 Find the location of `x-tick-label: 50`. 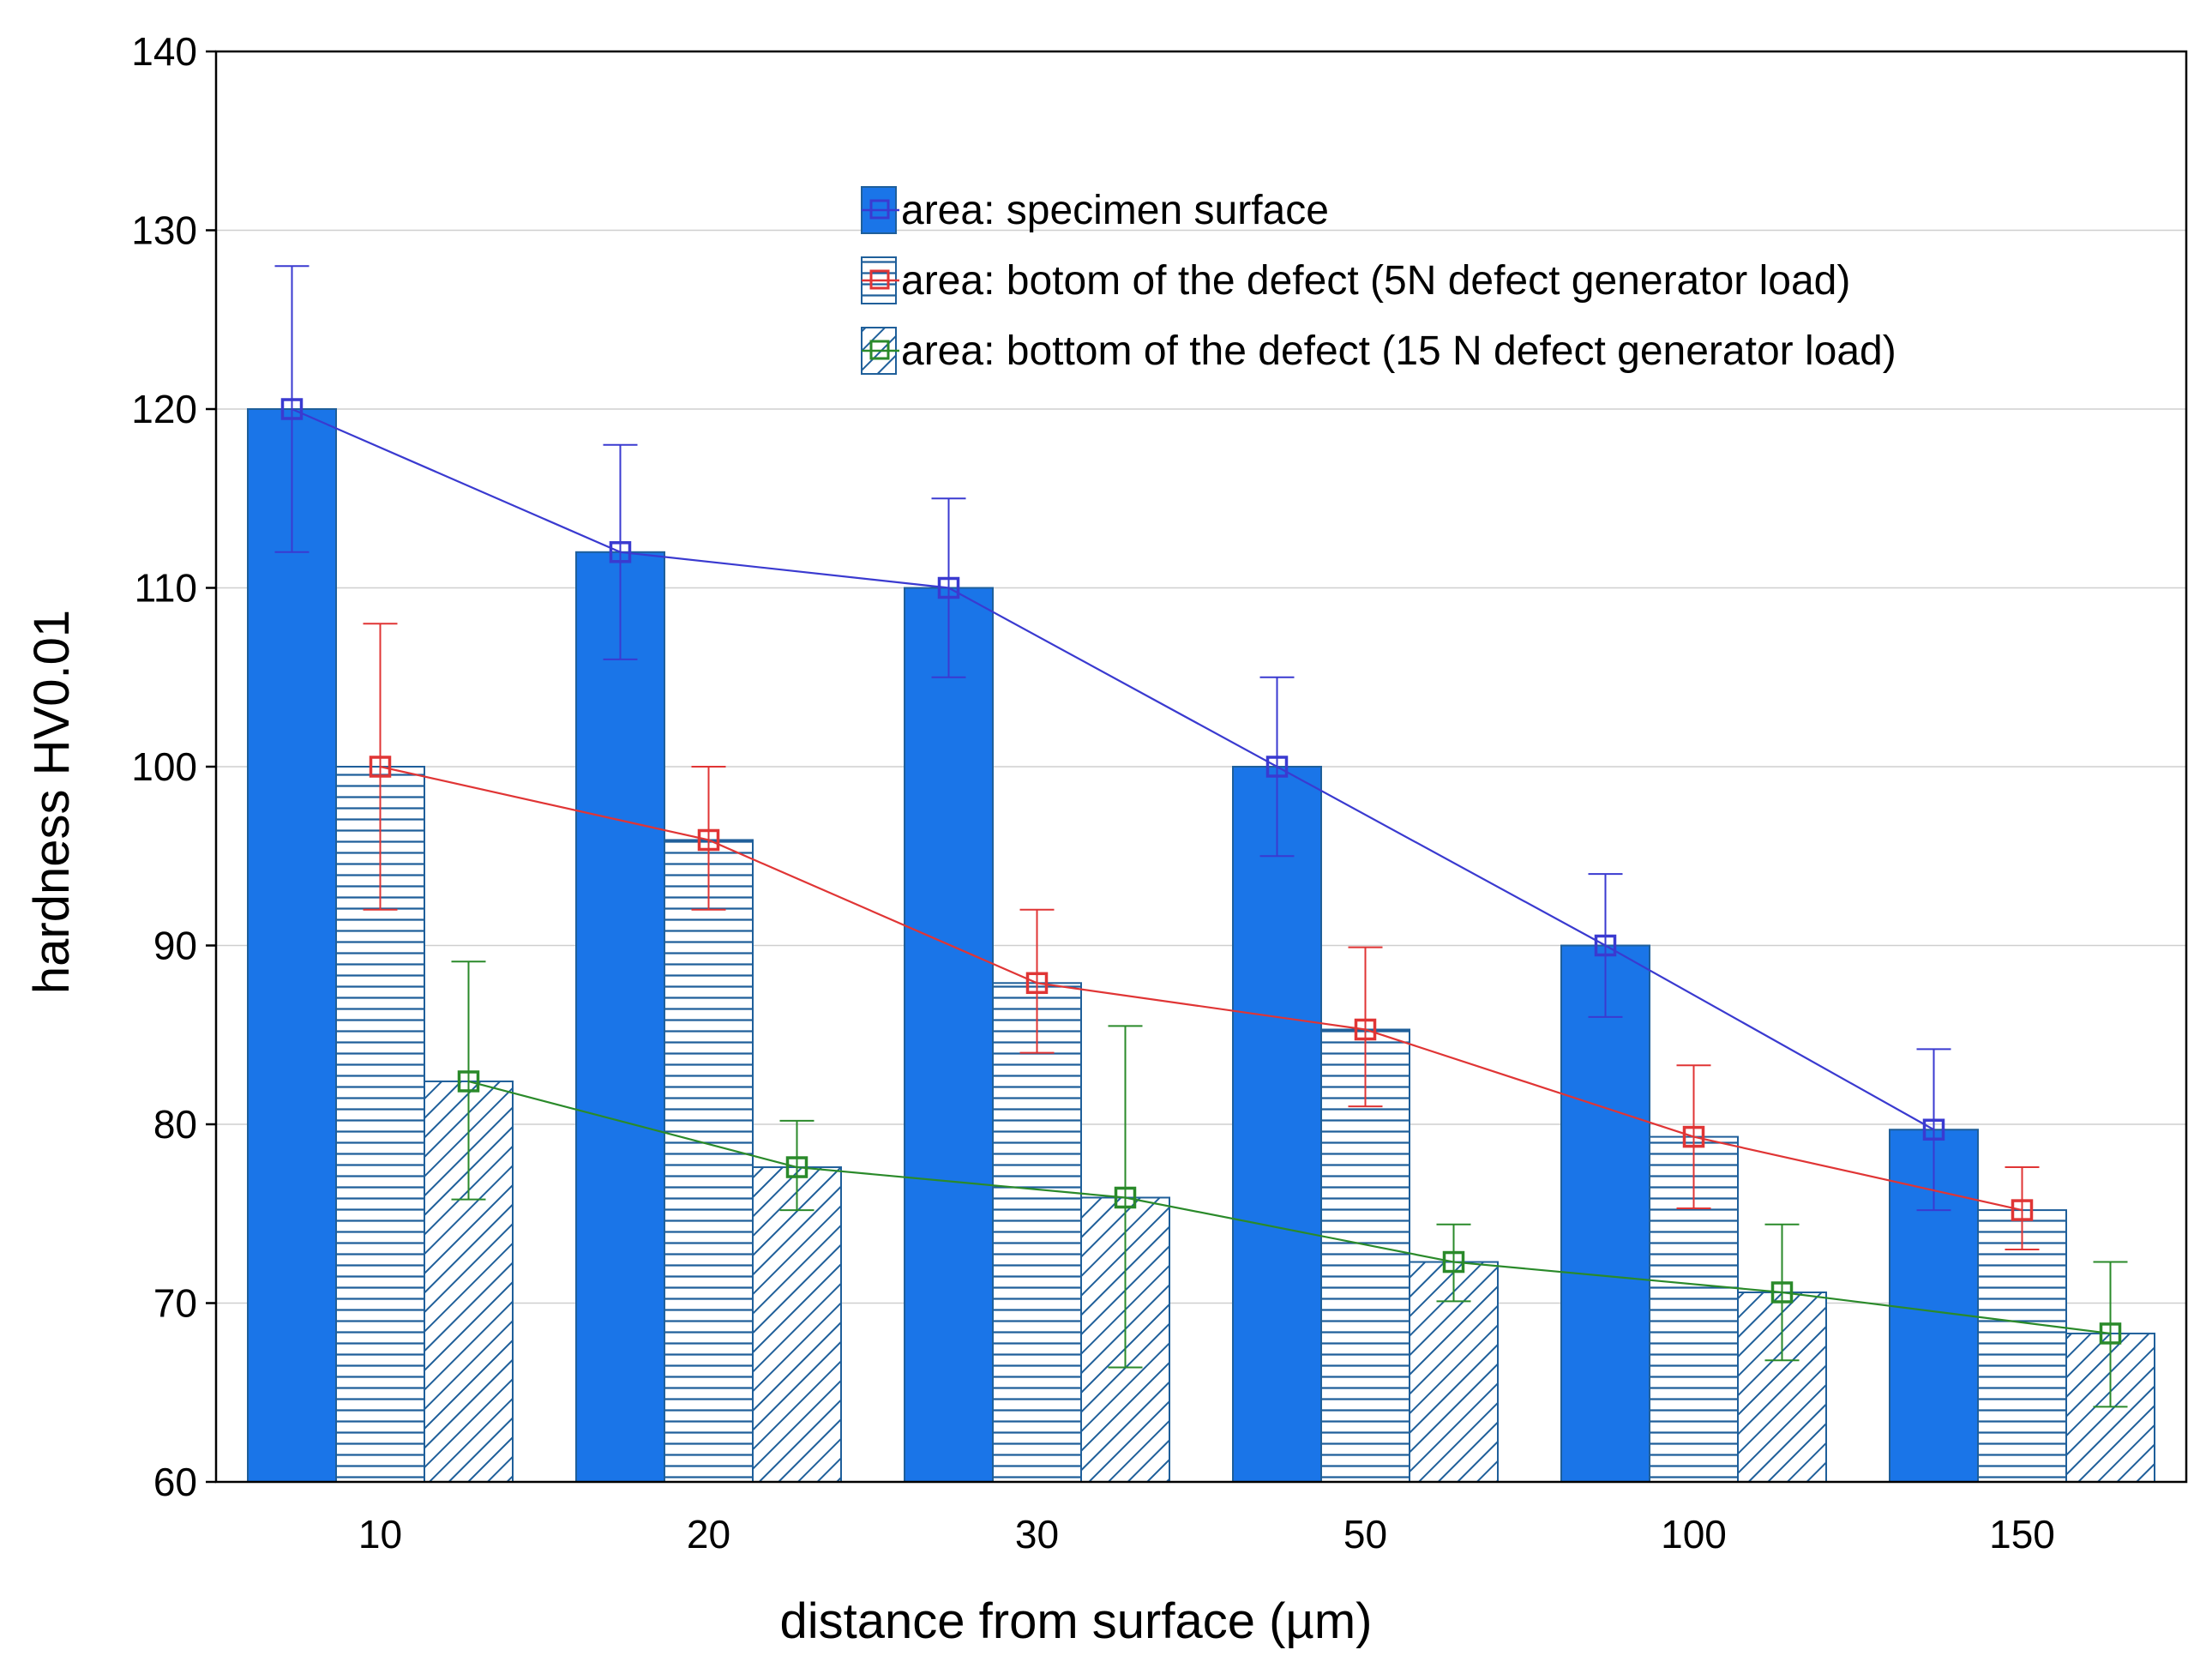

x-tick-label: 50 is located at coordinates (1365, 1535).